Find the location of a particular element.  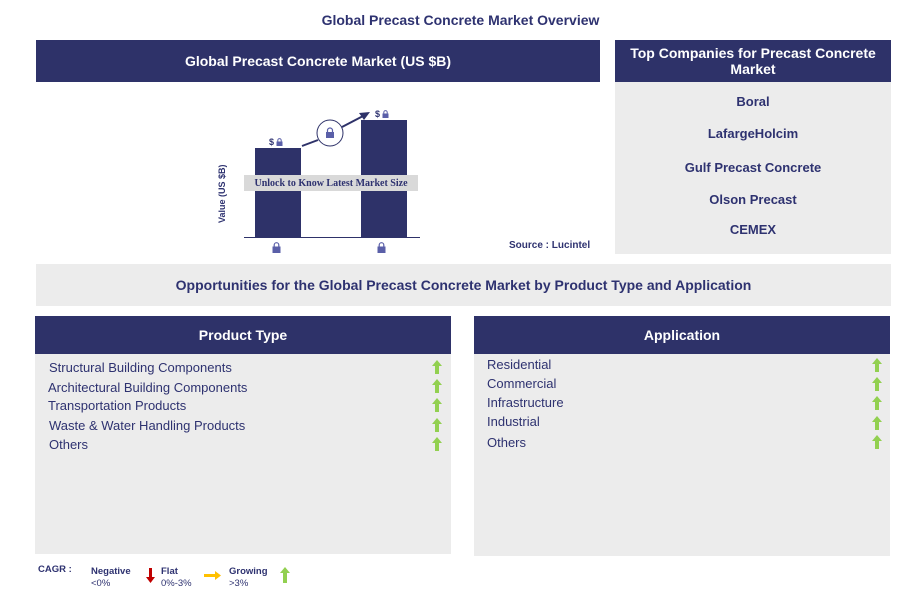

bar-1-value: $ is located at coordinates (276, 142).